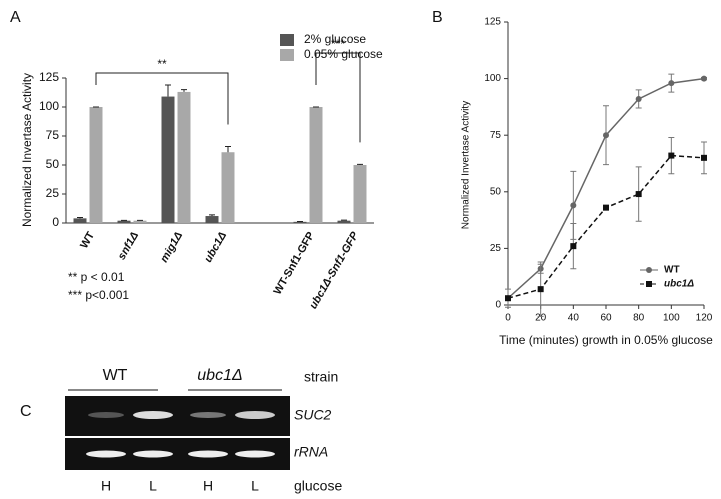  I want to click on x-tick-label: ubc1Δ, so click(215, 247).